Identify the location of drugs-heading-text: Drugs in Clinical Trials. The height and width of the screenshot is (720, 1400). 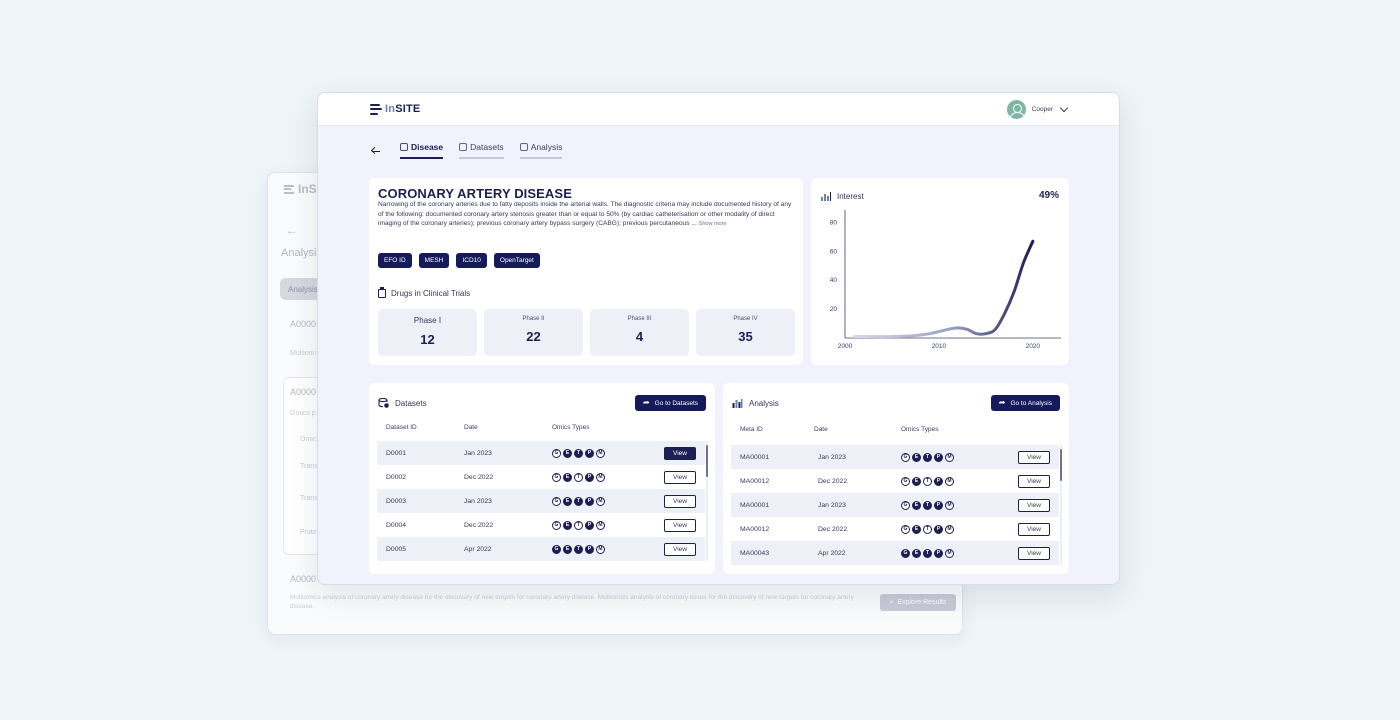
(431, 293).